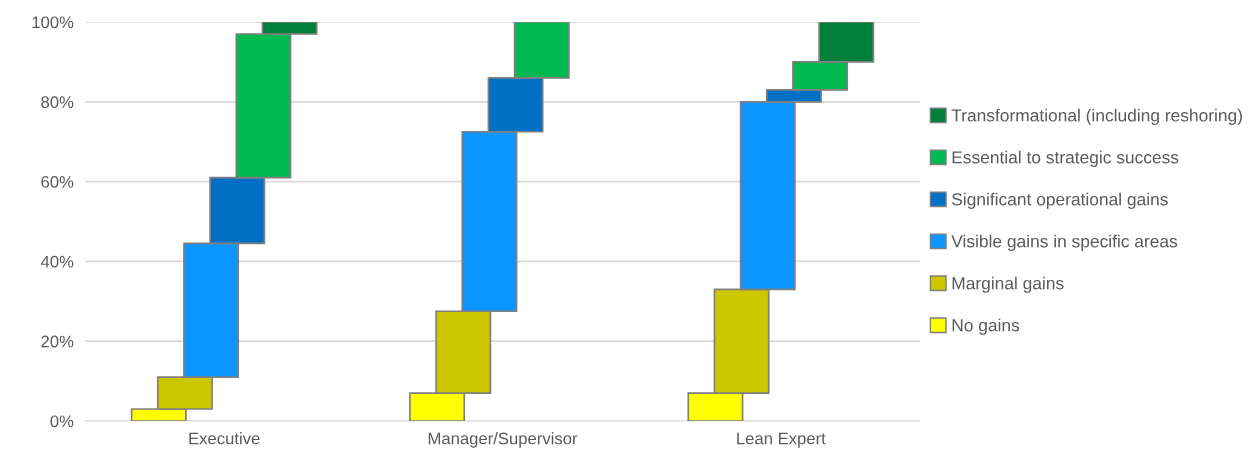  Describe the element at coordinates (57, 261) in the screenshot. I see `y-tick-label: 40%` at that location.